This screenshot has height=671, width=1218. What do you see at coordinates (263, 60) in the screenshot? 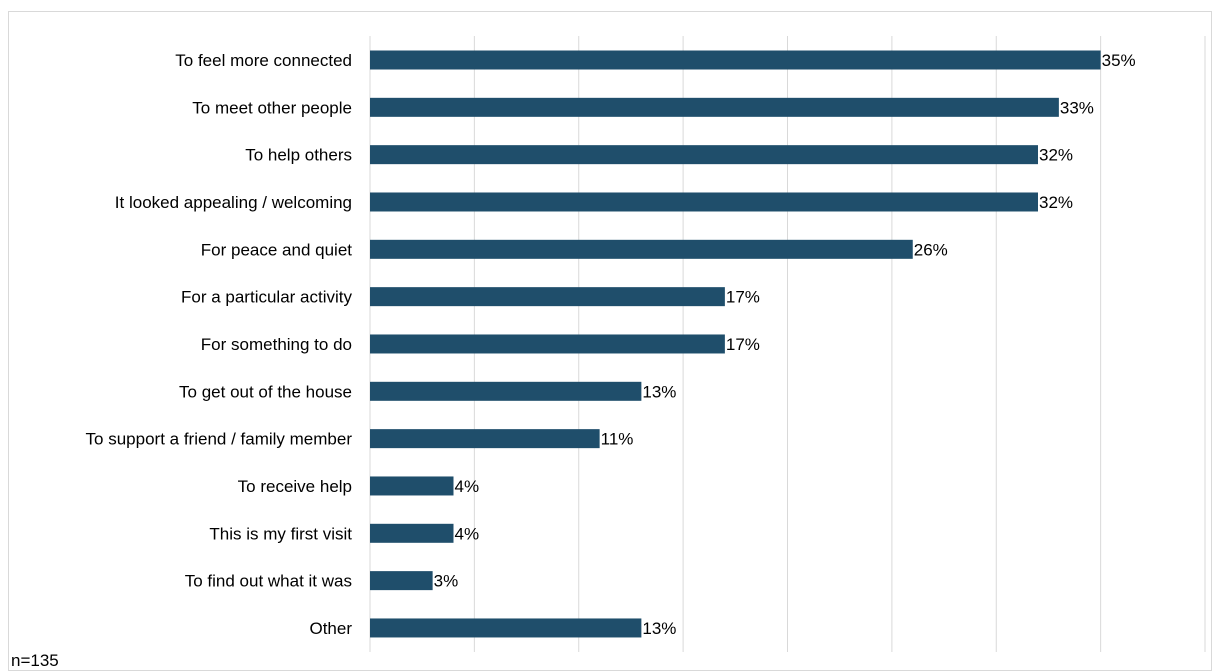
I see `category-label: To feel more connected` at bounding box center [263, 60].